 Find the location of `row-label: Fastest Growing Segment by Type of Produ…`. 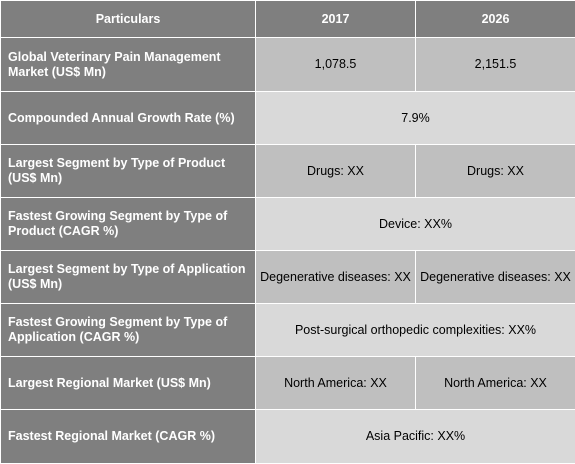

row-label: Fastest Growing Segment by Type of Produ… is located at coordinates (128, 224).